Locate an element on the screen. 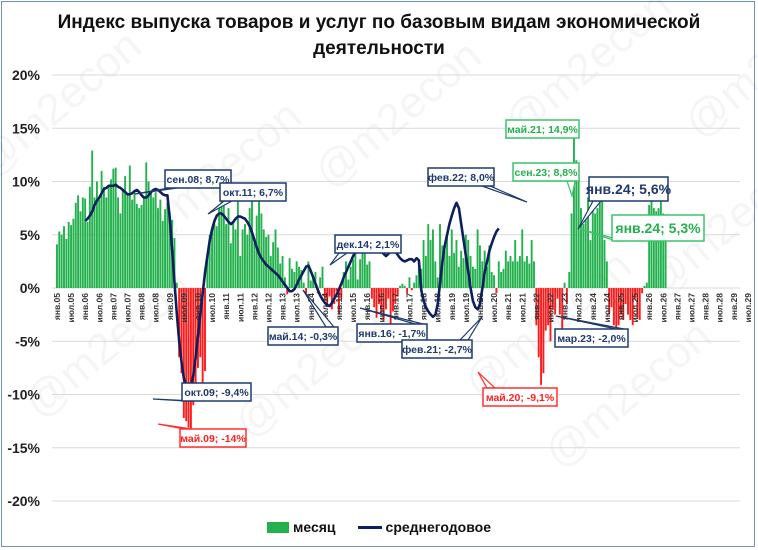 This screenshot has width=758, height=550. x-tick-label: янв.24 is located at coordinates (593, 306).